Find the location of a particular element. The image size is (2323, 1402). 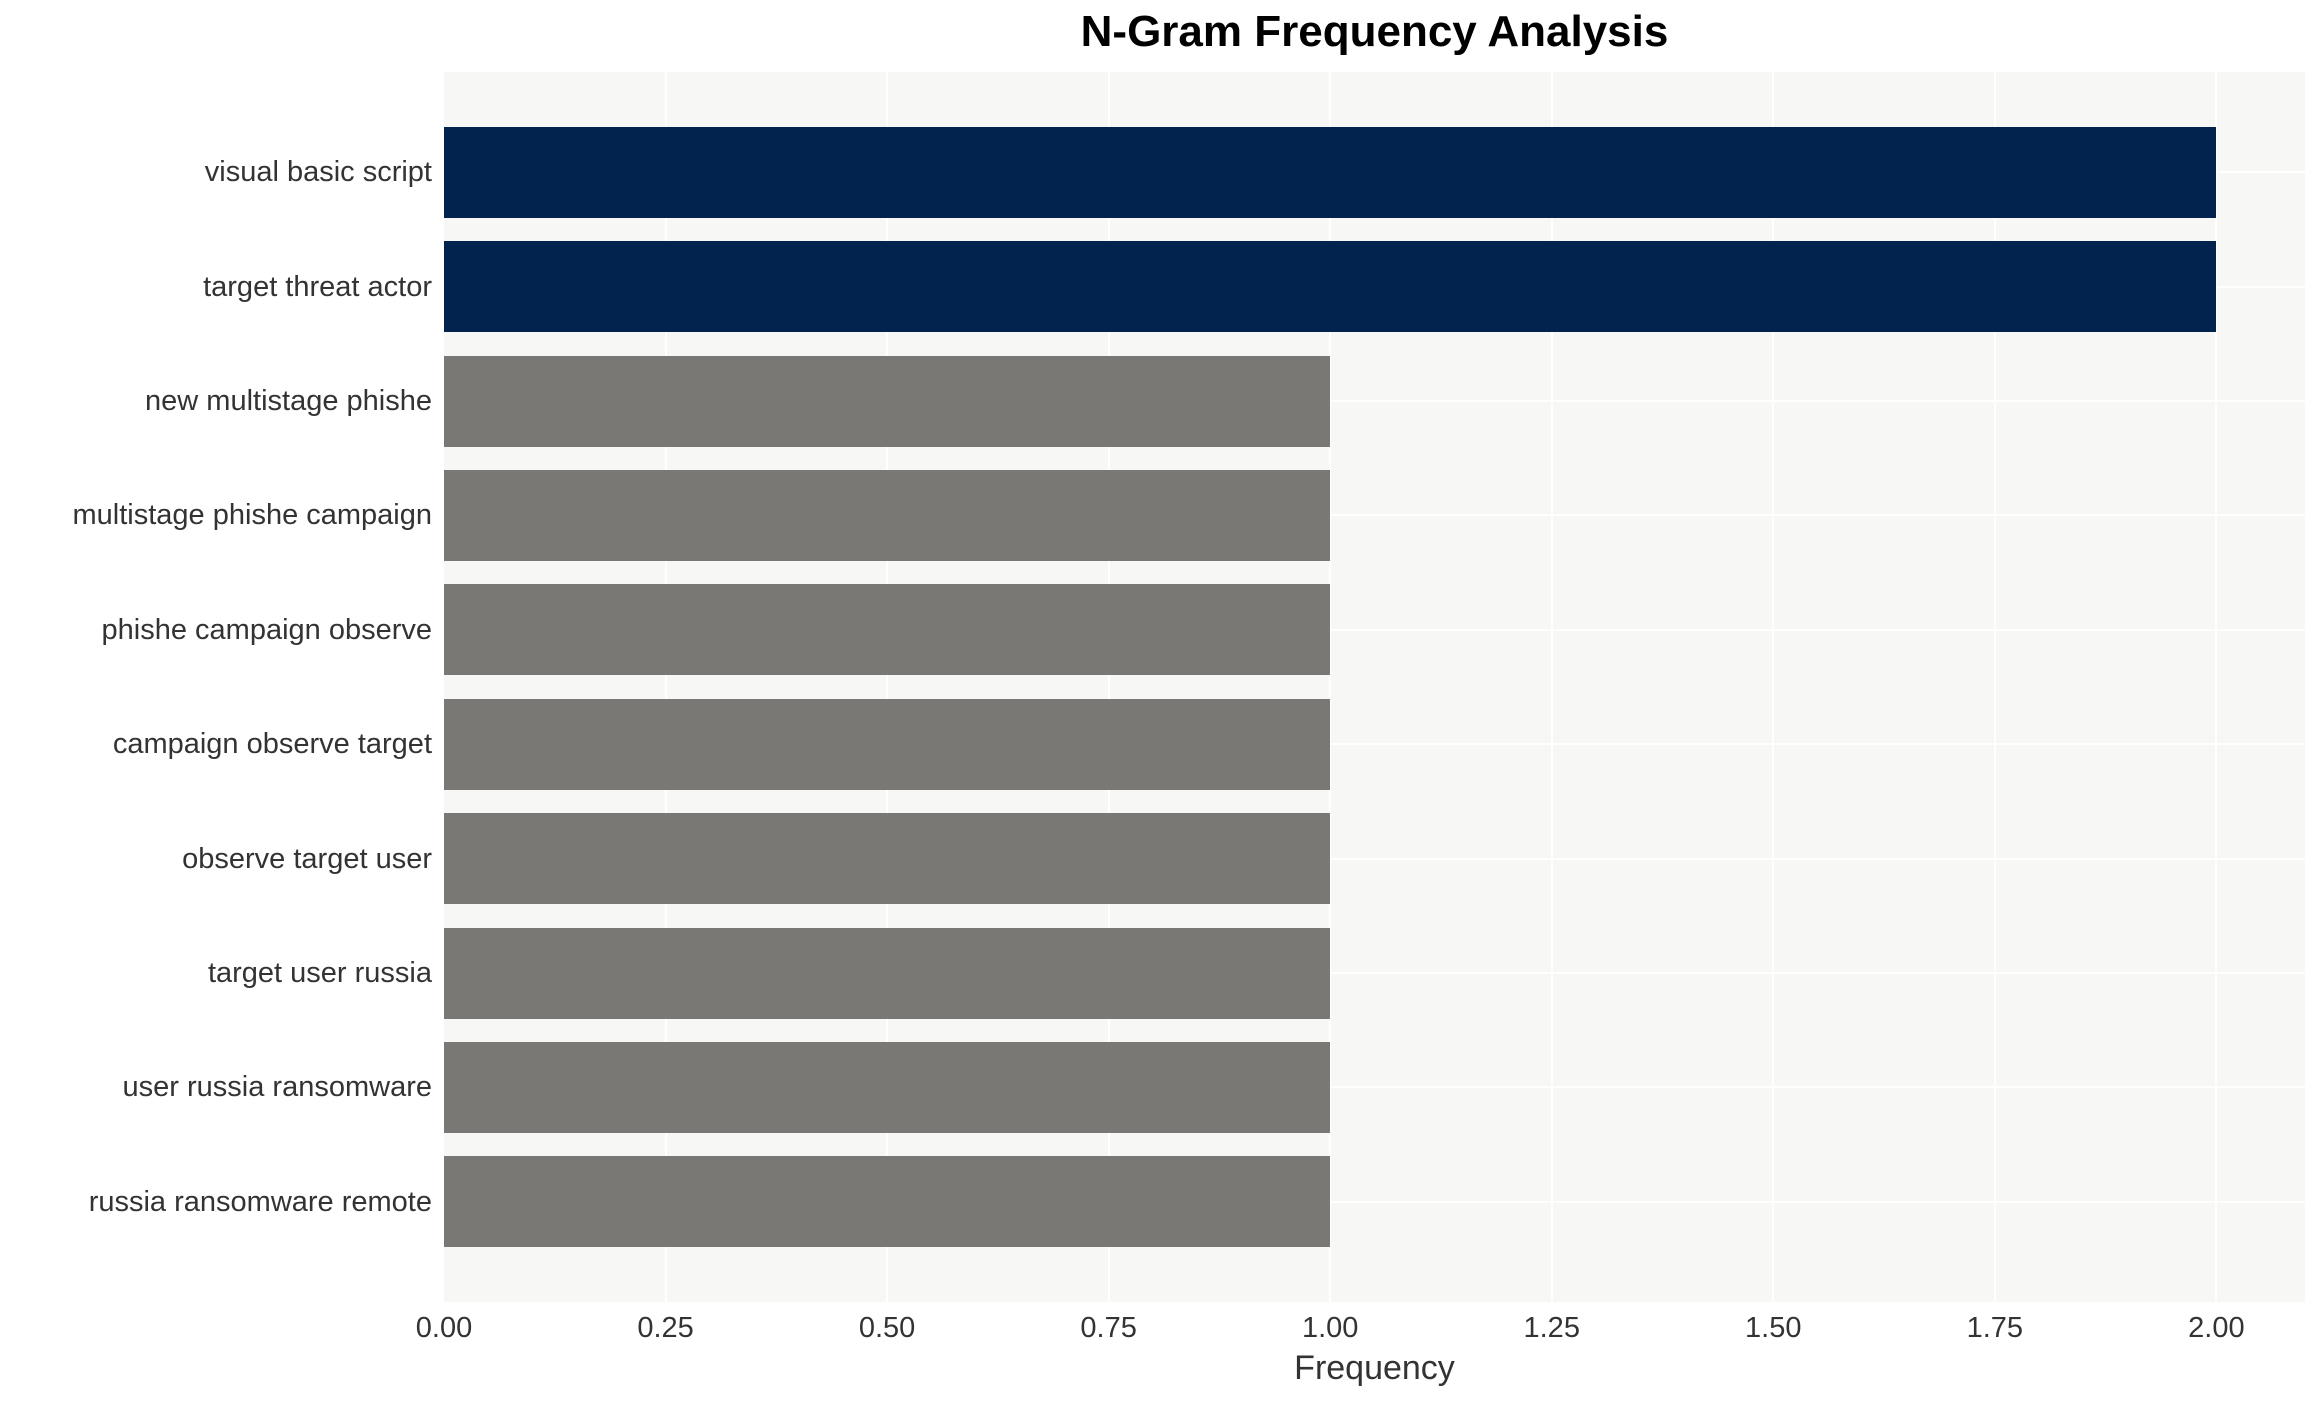

y-tick-label: target threat actor is located at coordinates (317, 286).